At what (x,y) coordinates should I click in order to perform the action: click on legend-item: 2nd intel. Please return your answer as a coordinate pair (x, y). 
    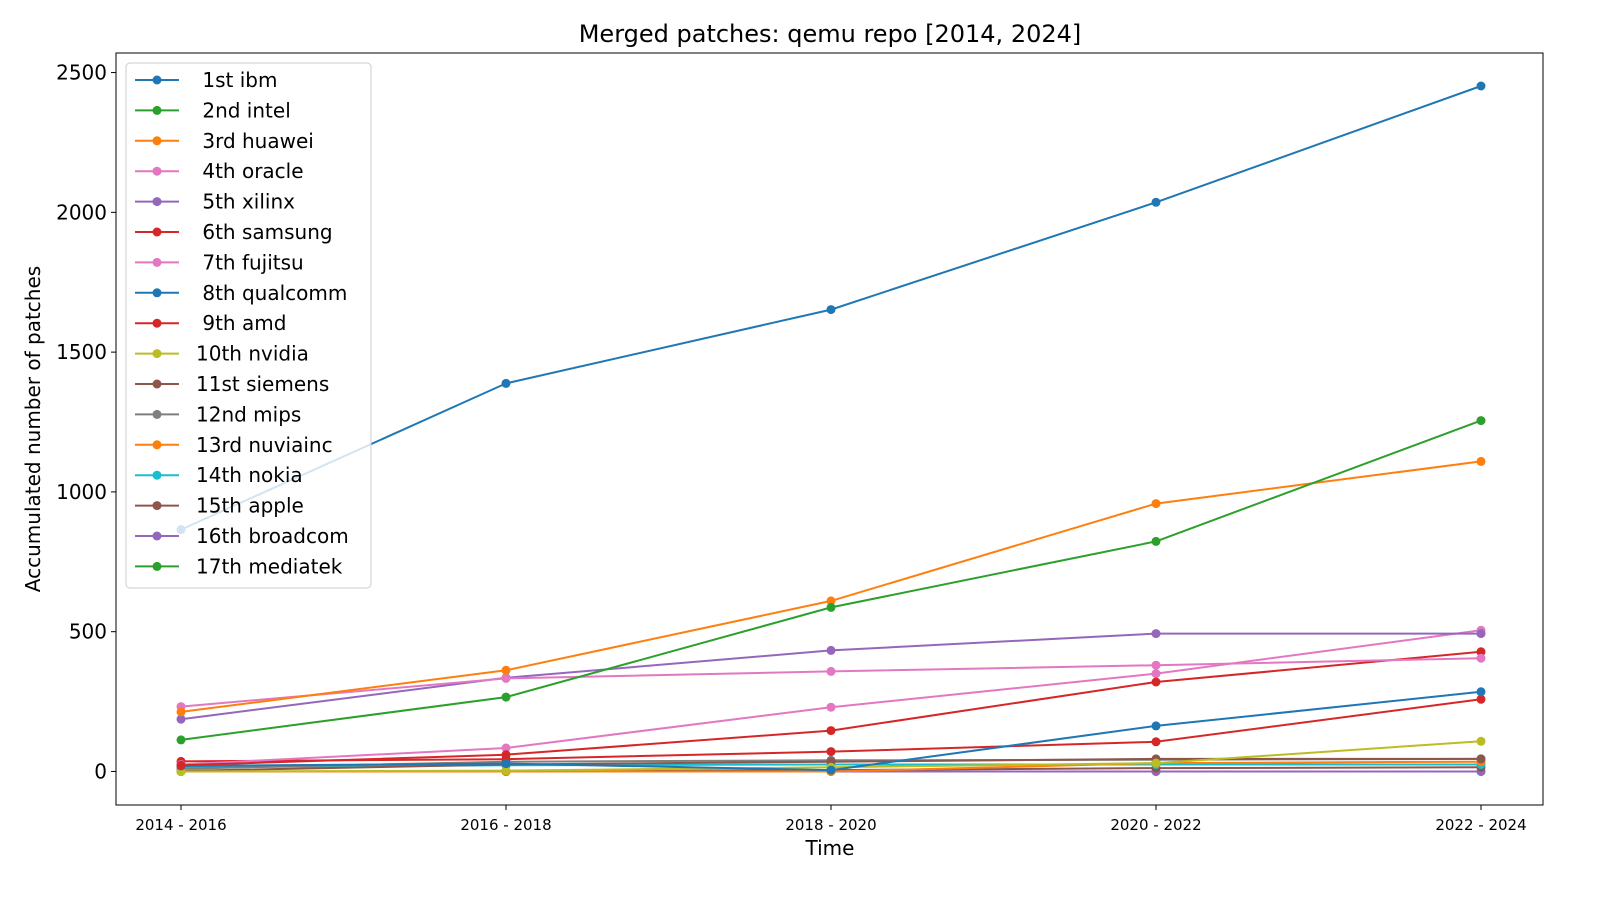
    Looking at the image, I should click on (213, 110).